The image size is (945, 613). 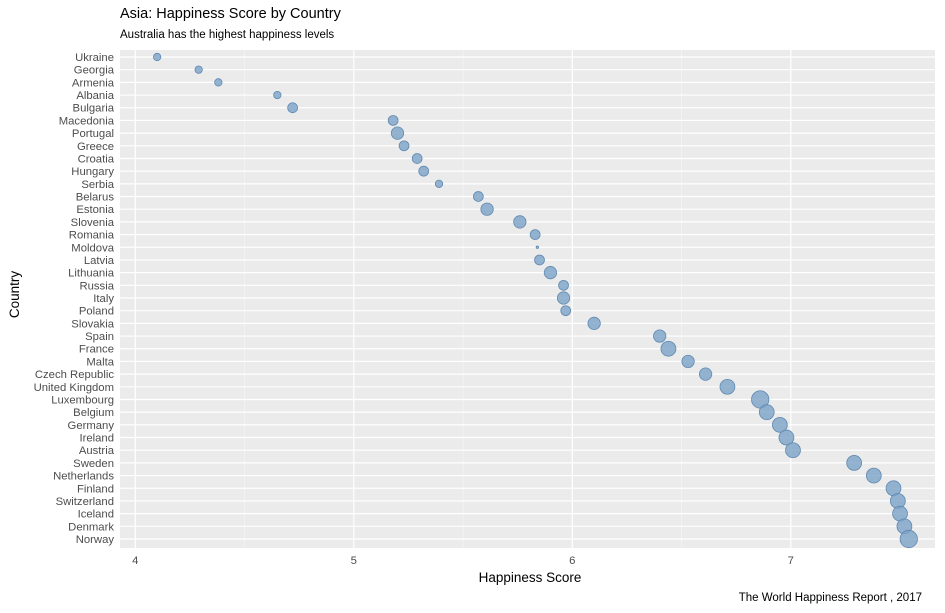 What do you see at coordinates (791, 561) in the screenshot?
I see `x-tick-label: 7` at bounding box center [791, 561].